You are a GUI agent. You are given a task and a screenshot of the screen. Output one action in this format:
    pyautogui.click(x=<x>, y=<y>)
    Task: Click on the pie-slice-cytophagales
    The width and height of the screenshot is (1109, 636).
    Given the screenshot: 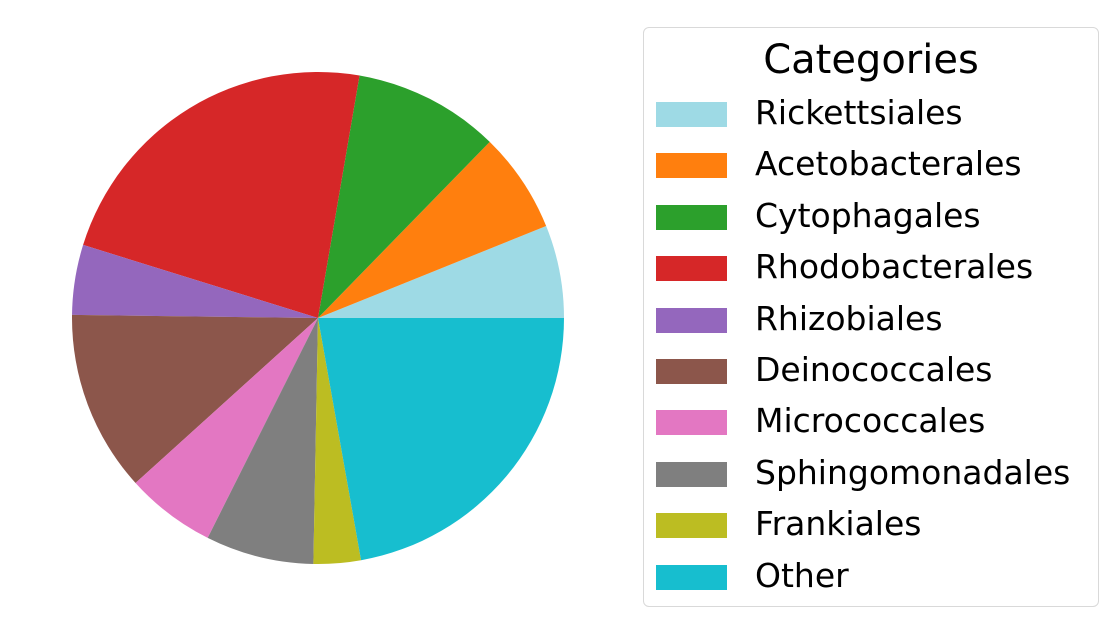 What is the action you would take?
    pyautogui.click(x=404, y=196)
    